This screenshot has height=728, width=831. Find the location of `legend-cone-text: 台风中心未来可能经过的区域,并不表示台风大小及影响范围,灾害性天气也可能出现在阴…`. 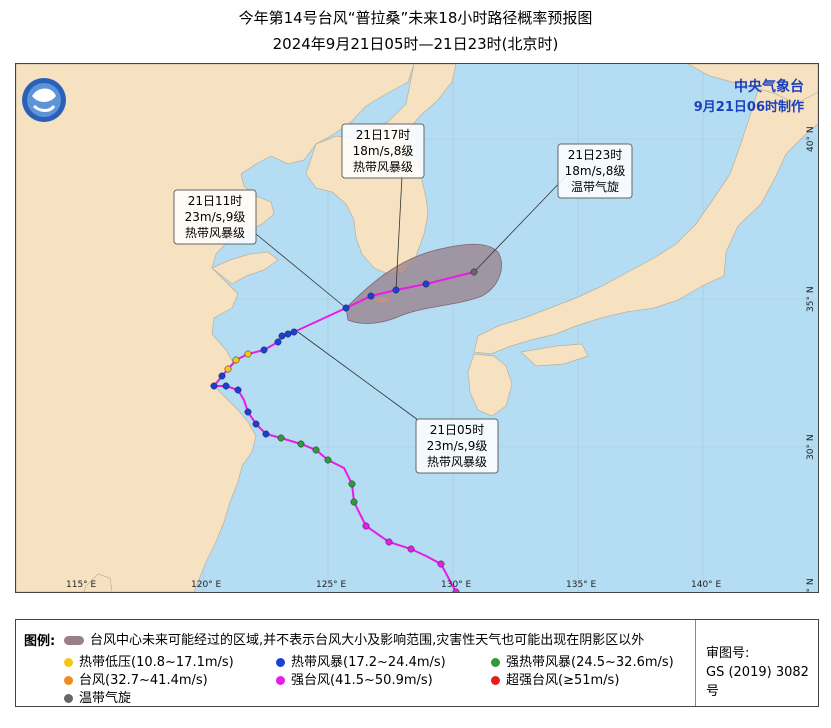

legend-cone-text: 台风中心未来可能经过的区域,并不表示台风大小及影响范围,灾害性天气也可能出现在阴… is located at coordinates (367, 640).